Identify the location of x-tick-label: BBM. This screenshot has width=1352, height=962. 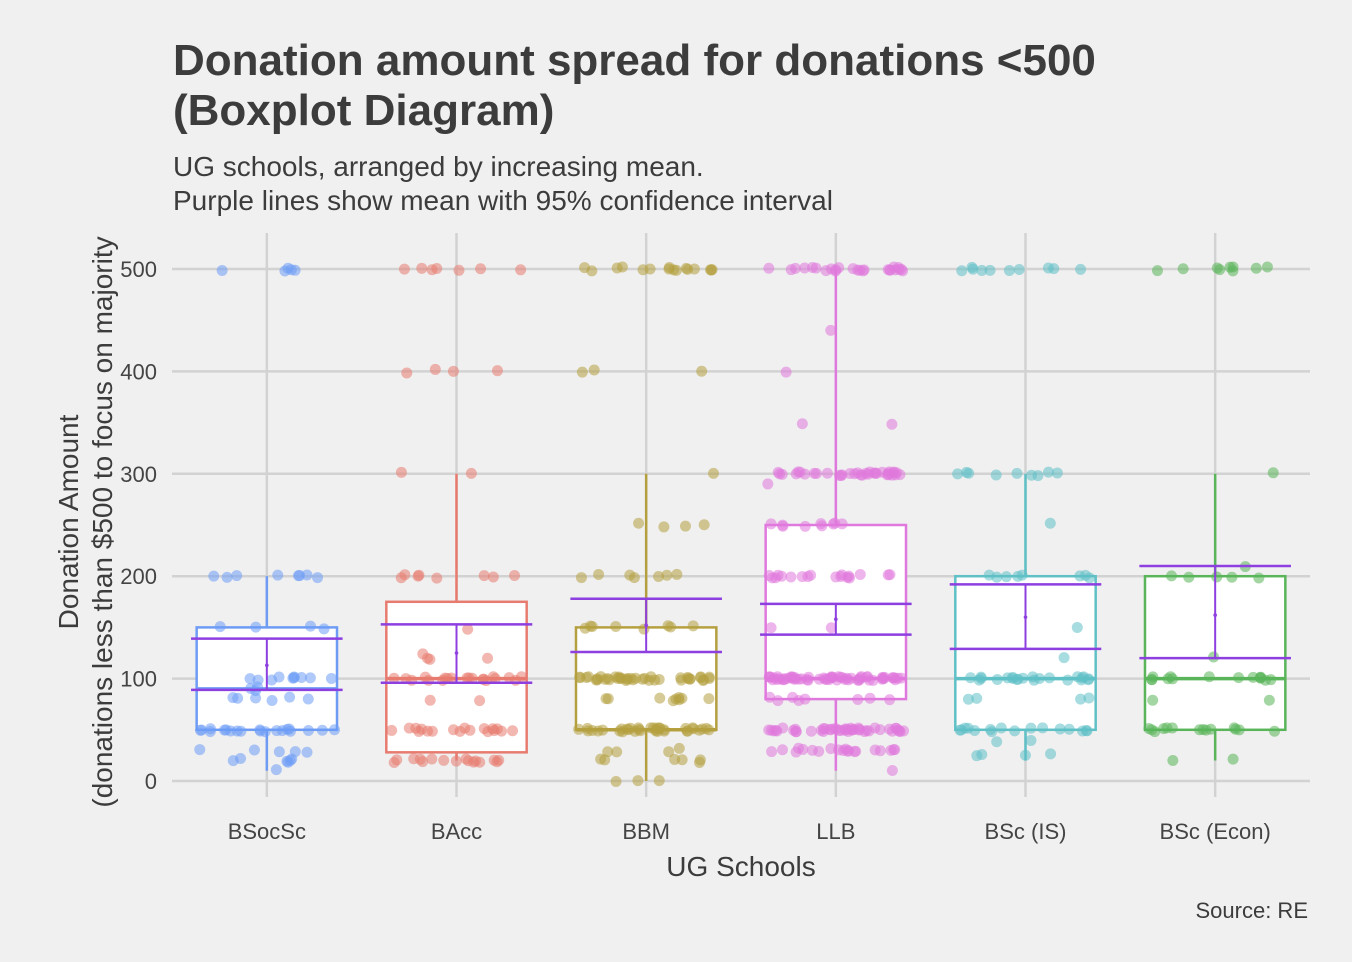
(646, 831).